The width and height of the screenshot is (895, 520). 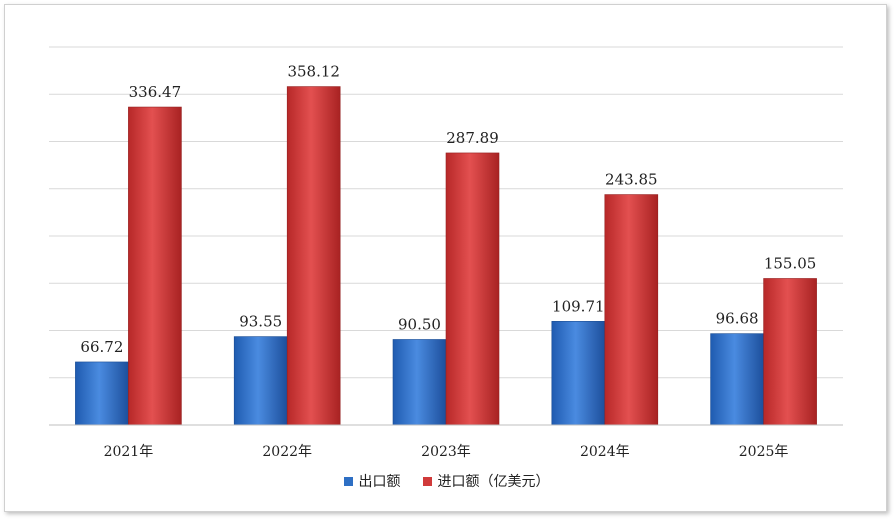 I want to click on legend-label-import: 进口额（亿美元）, so click(x=493, y=482).